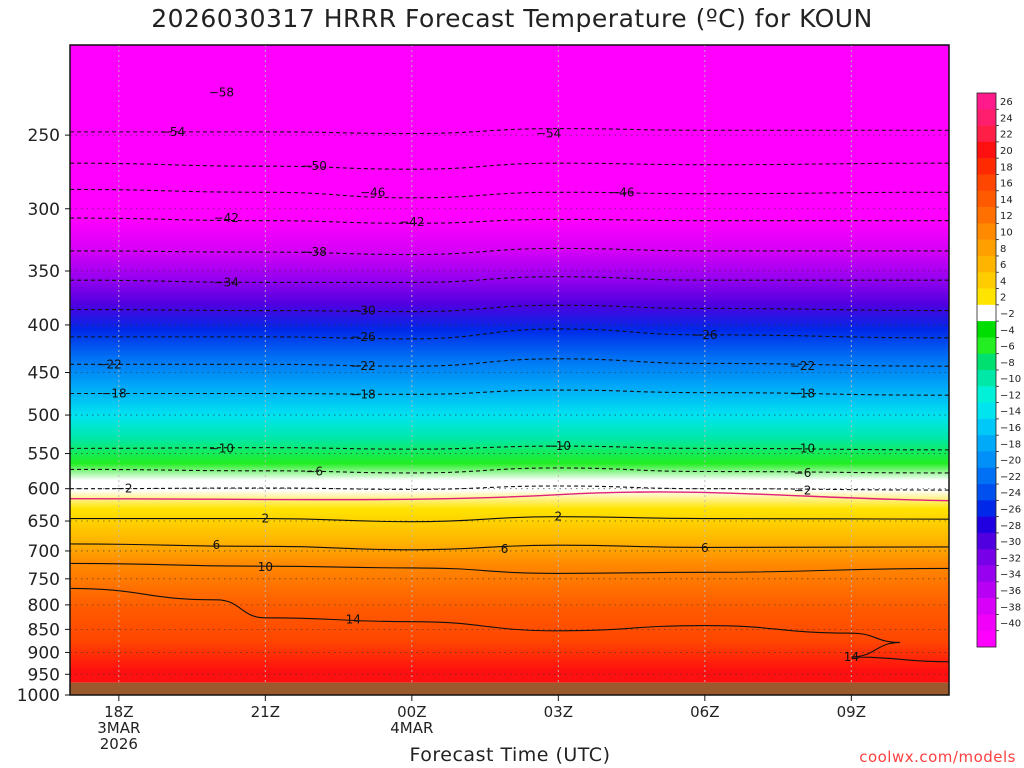 The height and width of the screenshot is (768, 1024). I want to click on x-tick-label: 03Z, so click(558, 712).